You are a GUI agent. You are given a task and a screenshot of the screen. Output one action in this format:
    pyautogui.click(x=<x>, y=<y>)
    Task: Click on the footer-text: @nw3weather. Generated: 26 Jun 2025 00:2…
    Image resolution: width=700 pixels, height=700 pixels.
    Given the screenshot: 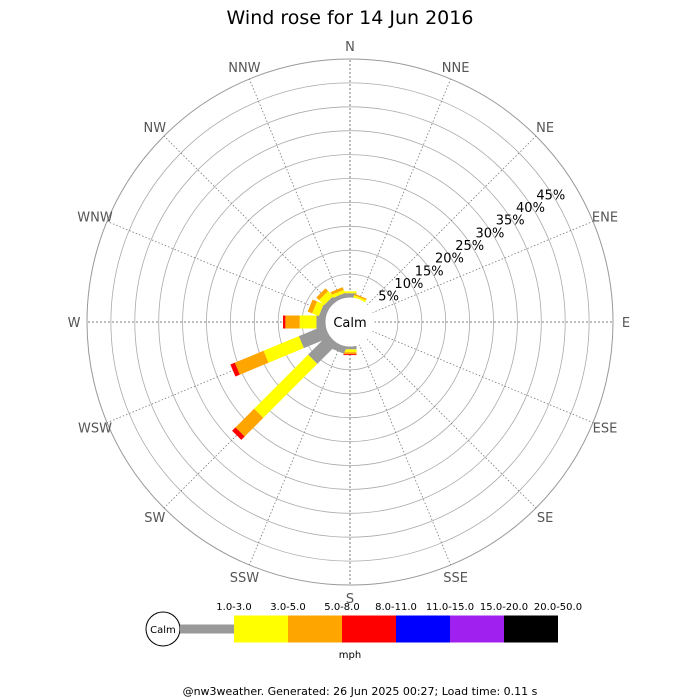 What is the action you would take?
    pyautogui.click(x=360, y=691)
    